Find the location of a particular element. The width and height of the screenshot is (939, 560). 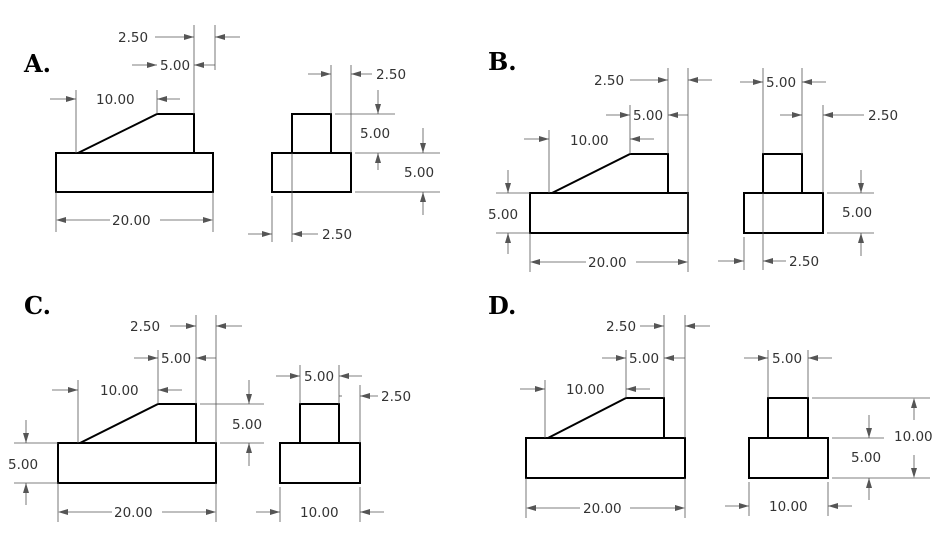

option-a-label: A. is located at coordinates (37, 63).